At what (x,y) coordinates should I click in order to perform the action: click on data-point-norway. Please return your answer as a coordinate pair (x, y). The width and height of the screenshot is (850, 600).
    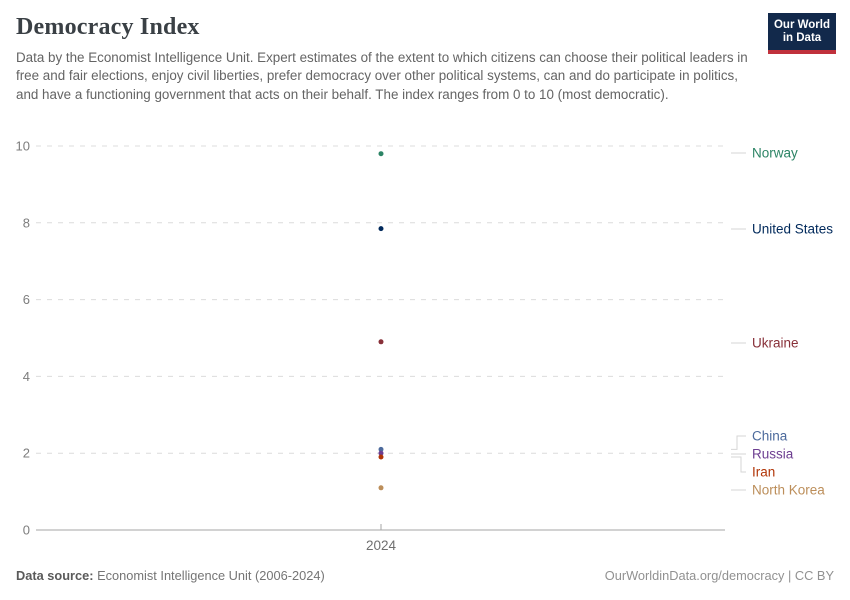
    Looking at the image, I should click on (381, 154).